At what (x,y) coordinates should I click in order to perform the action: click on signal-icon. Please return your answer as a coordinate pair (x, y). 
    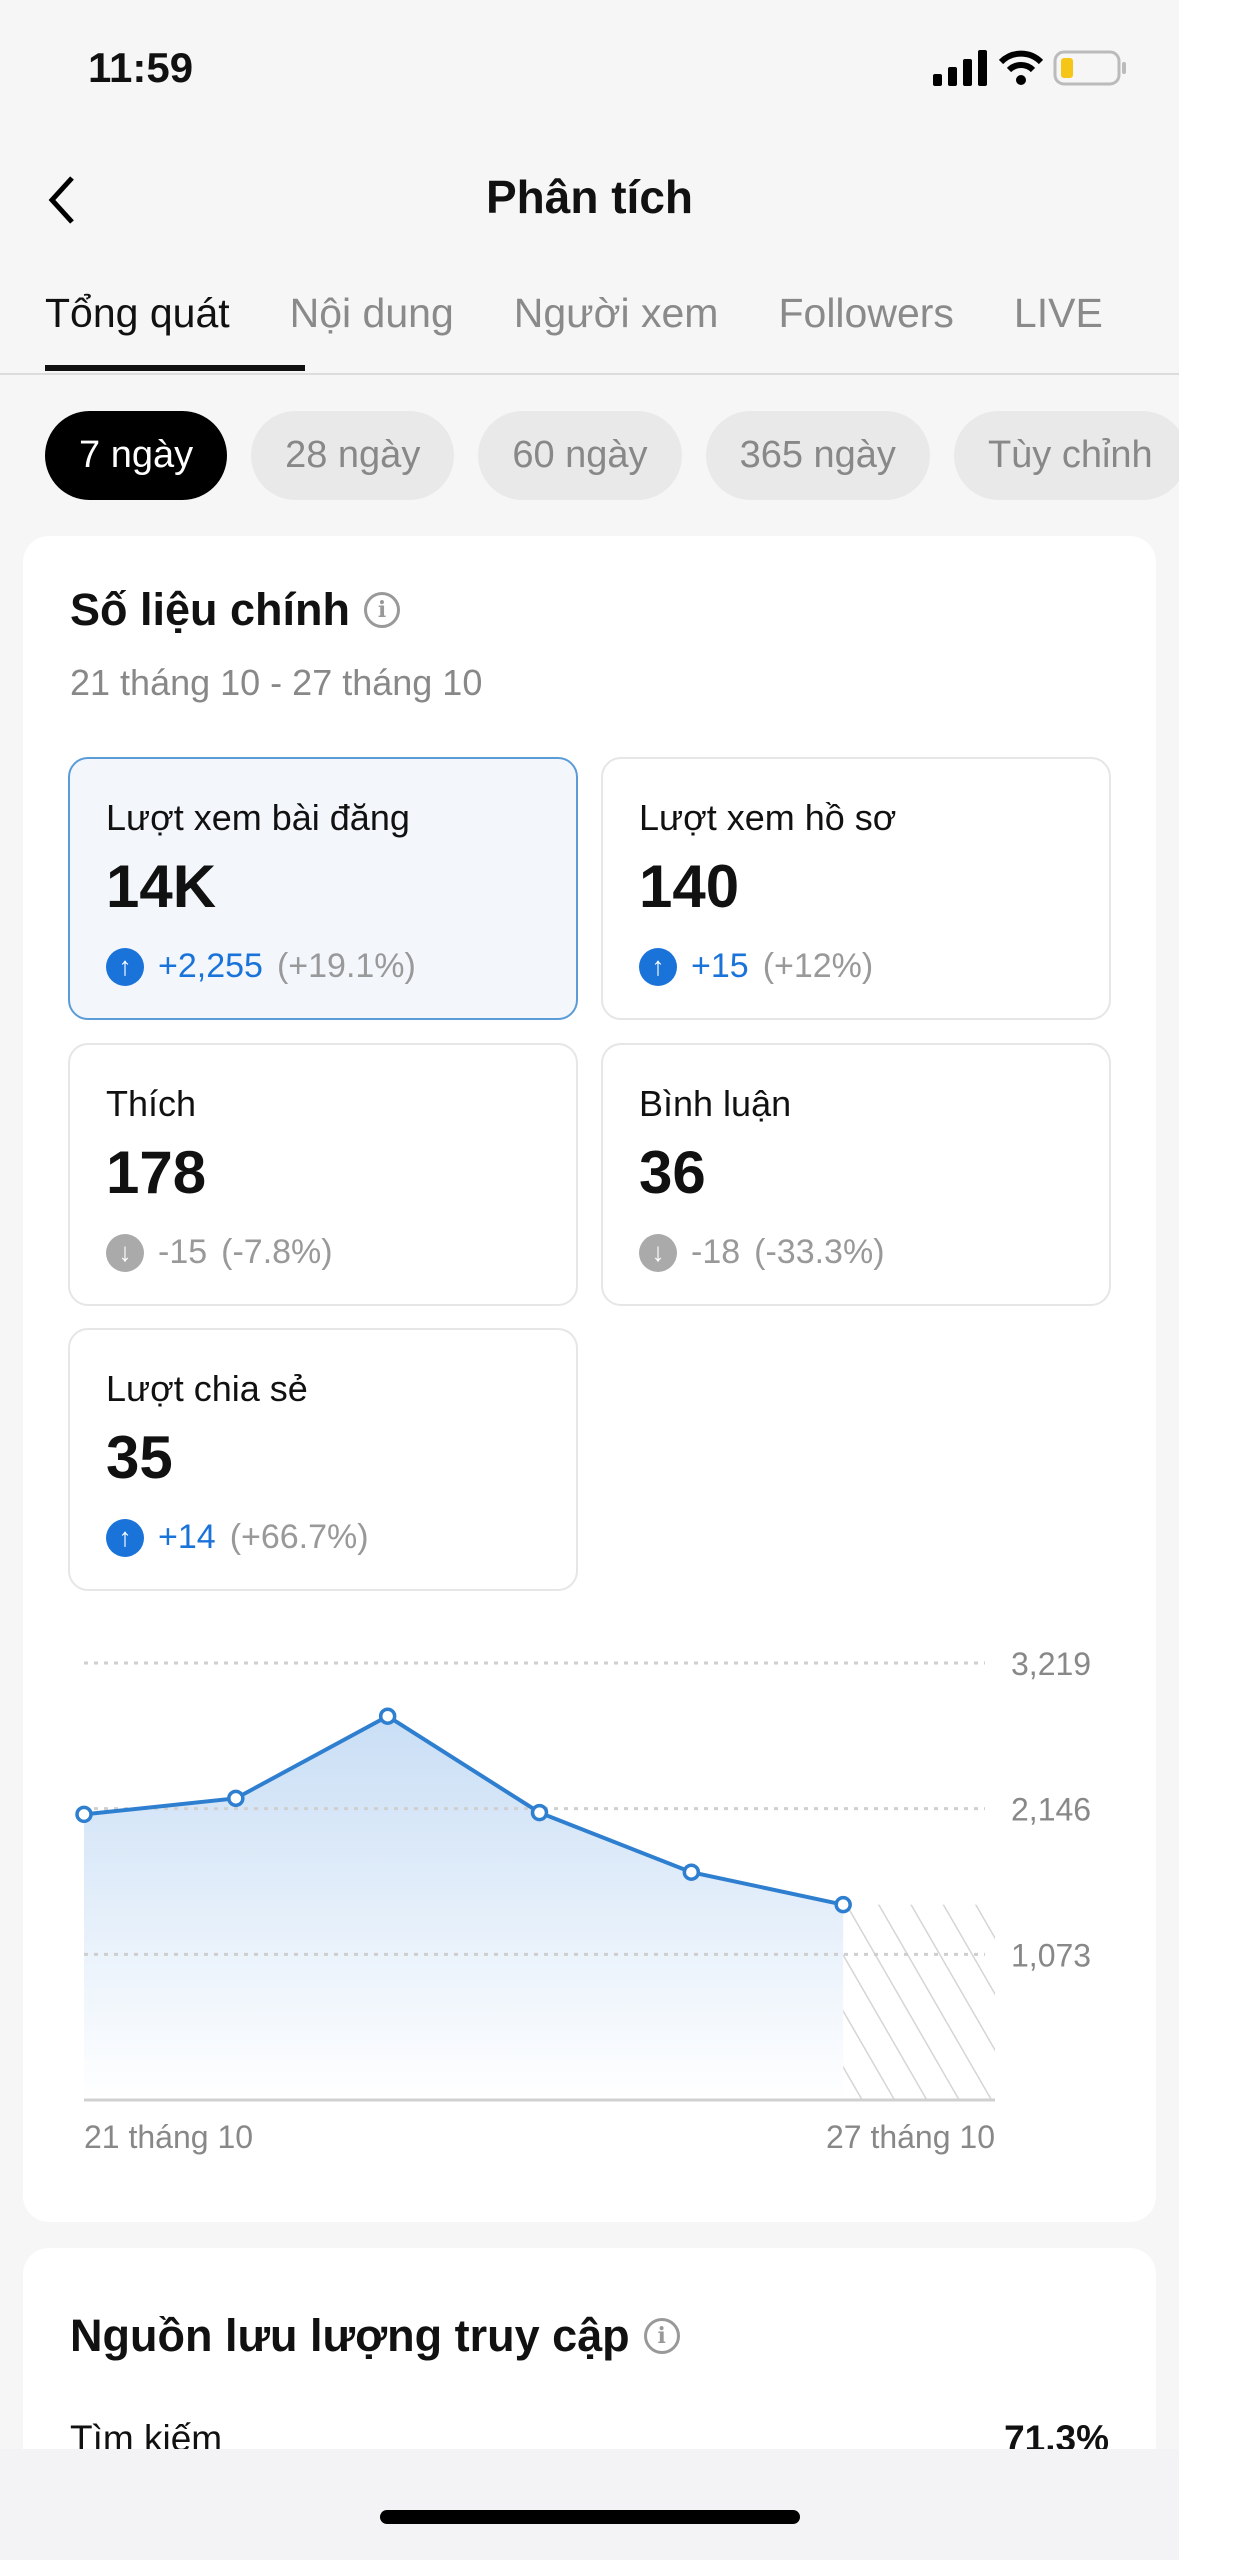
    Looking at the image, I should click on (960, 68).